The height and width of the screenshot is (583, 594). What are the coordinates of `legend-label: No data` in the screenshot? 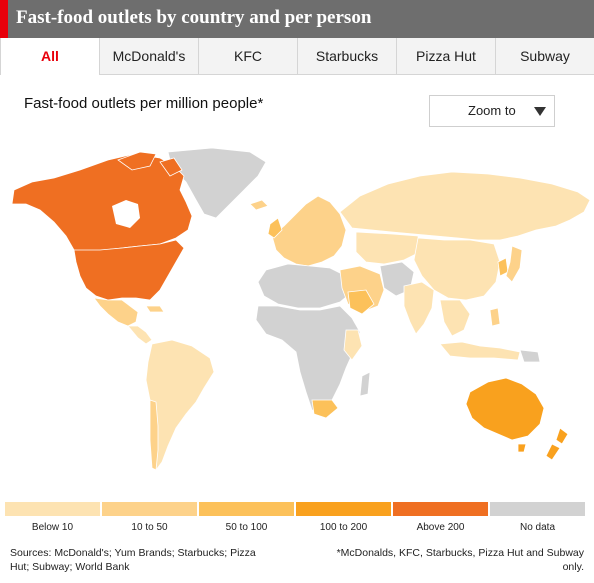 It's located at (537, 527).